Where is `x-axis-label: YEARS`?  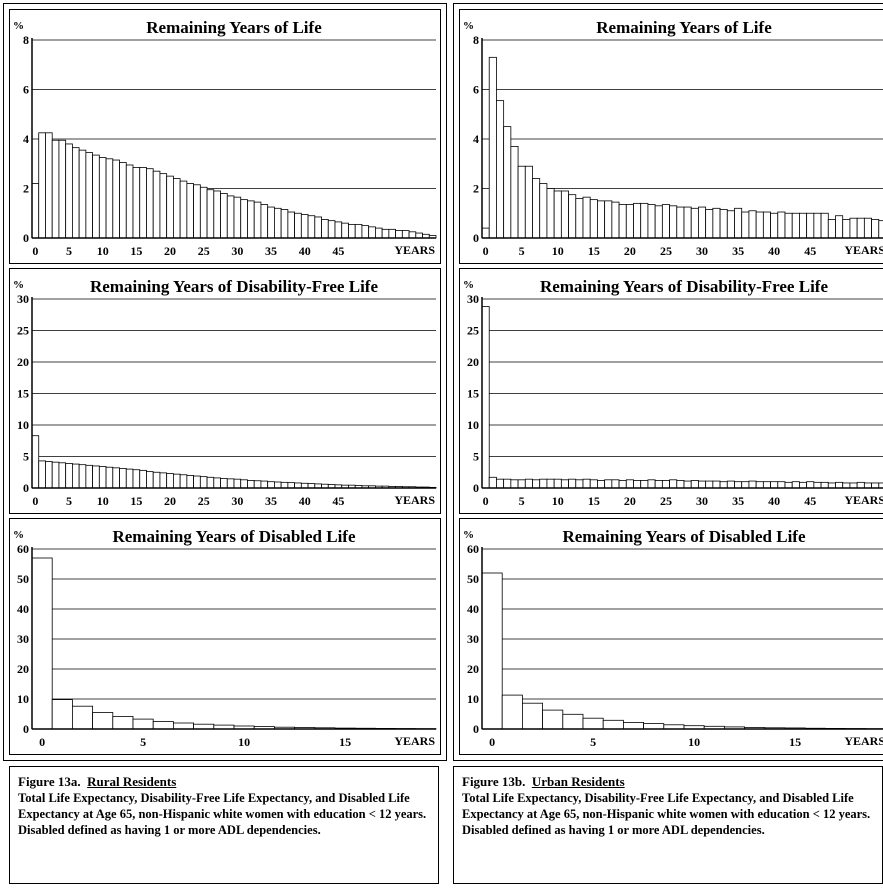
x-axis-label: YEARS is located at coordinates (414, 500).